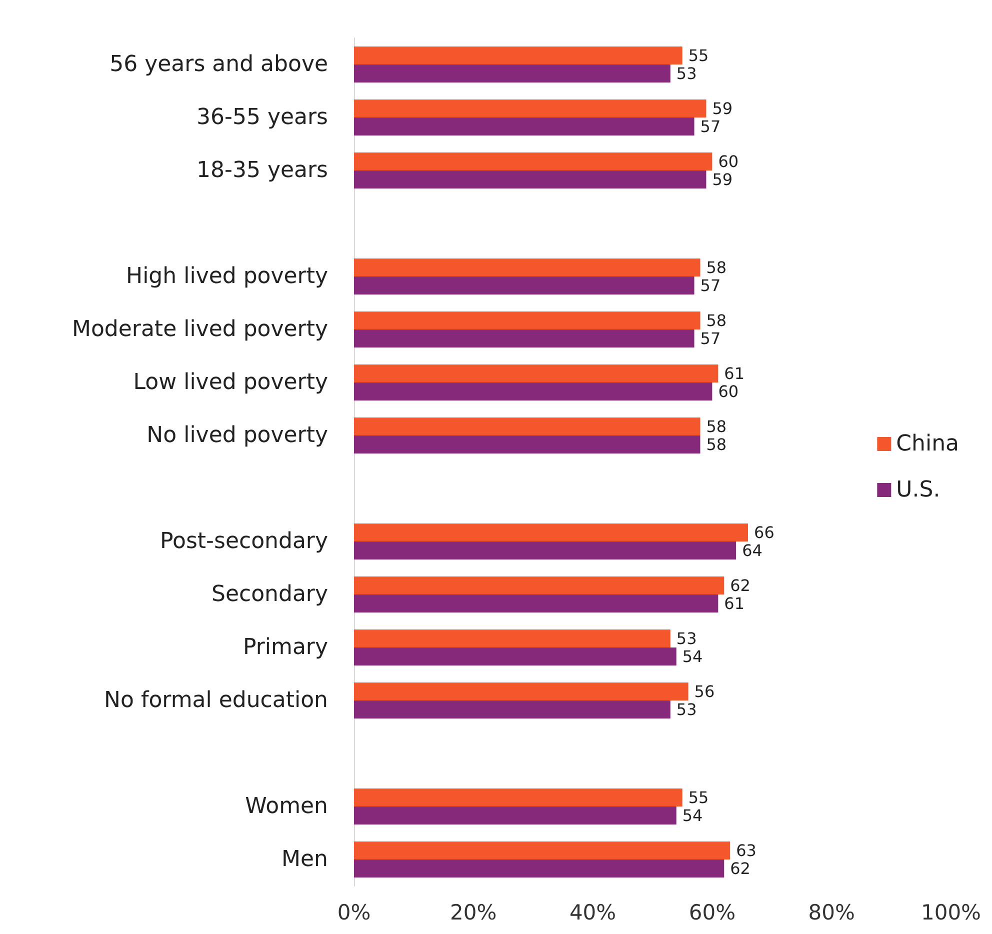  What do you see at coordinates (305, 859) in the screenshot?
I see `y-tick-label: Men` at bounding box center [305, 859].